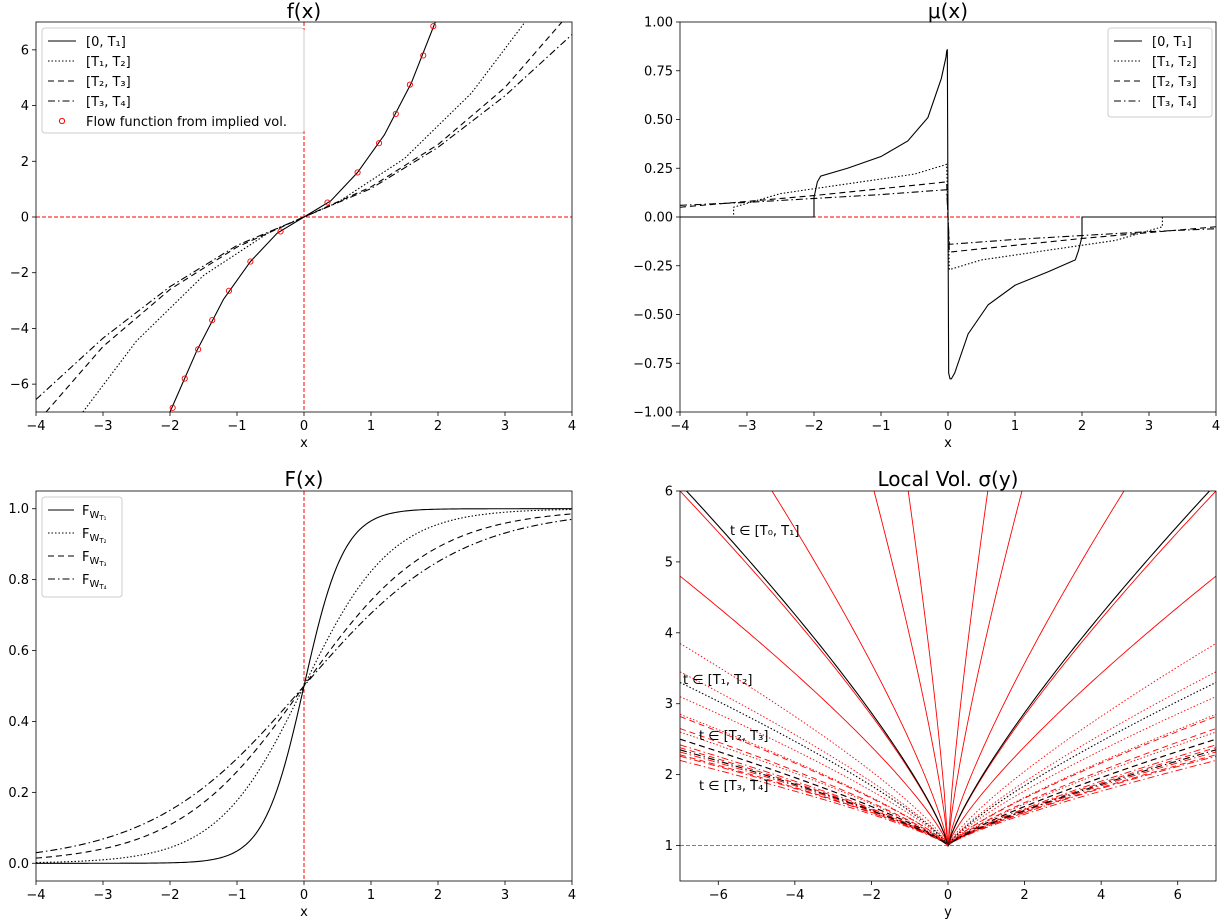 The image size is (1227, 921). What do you see at coordinates (18, 864) in the screenshot?
I see `y-tick-label: 0.0` at bounding box center [18, 864].